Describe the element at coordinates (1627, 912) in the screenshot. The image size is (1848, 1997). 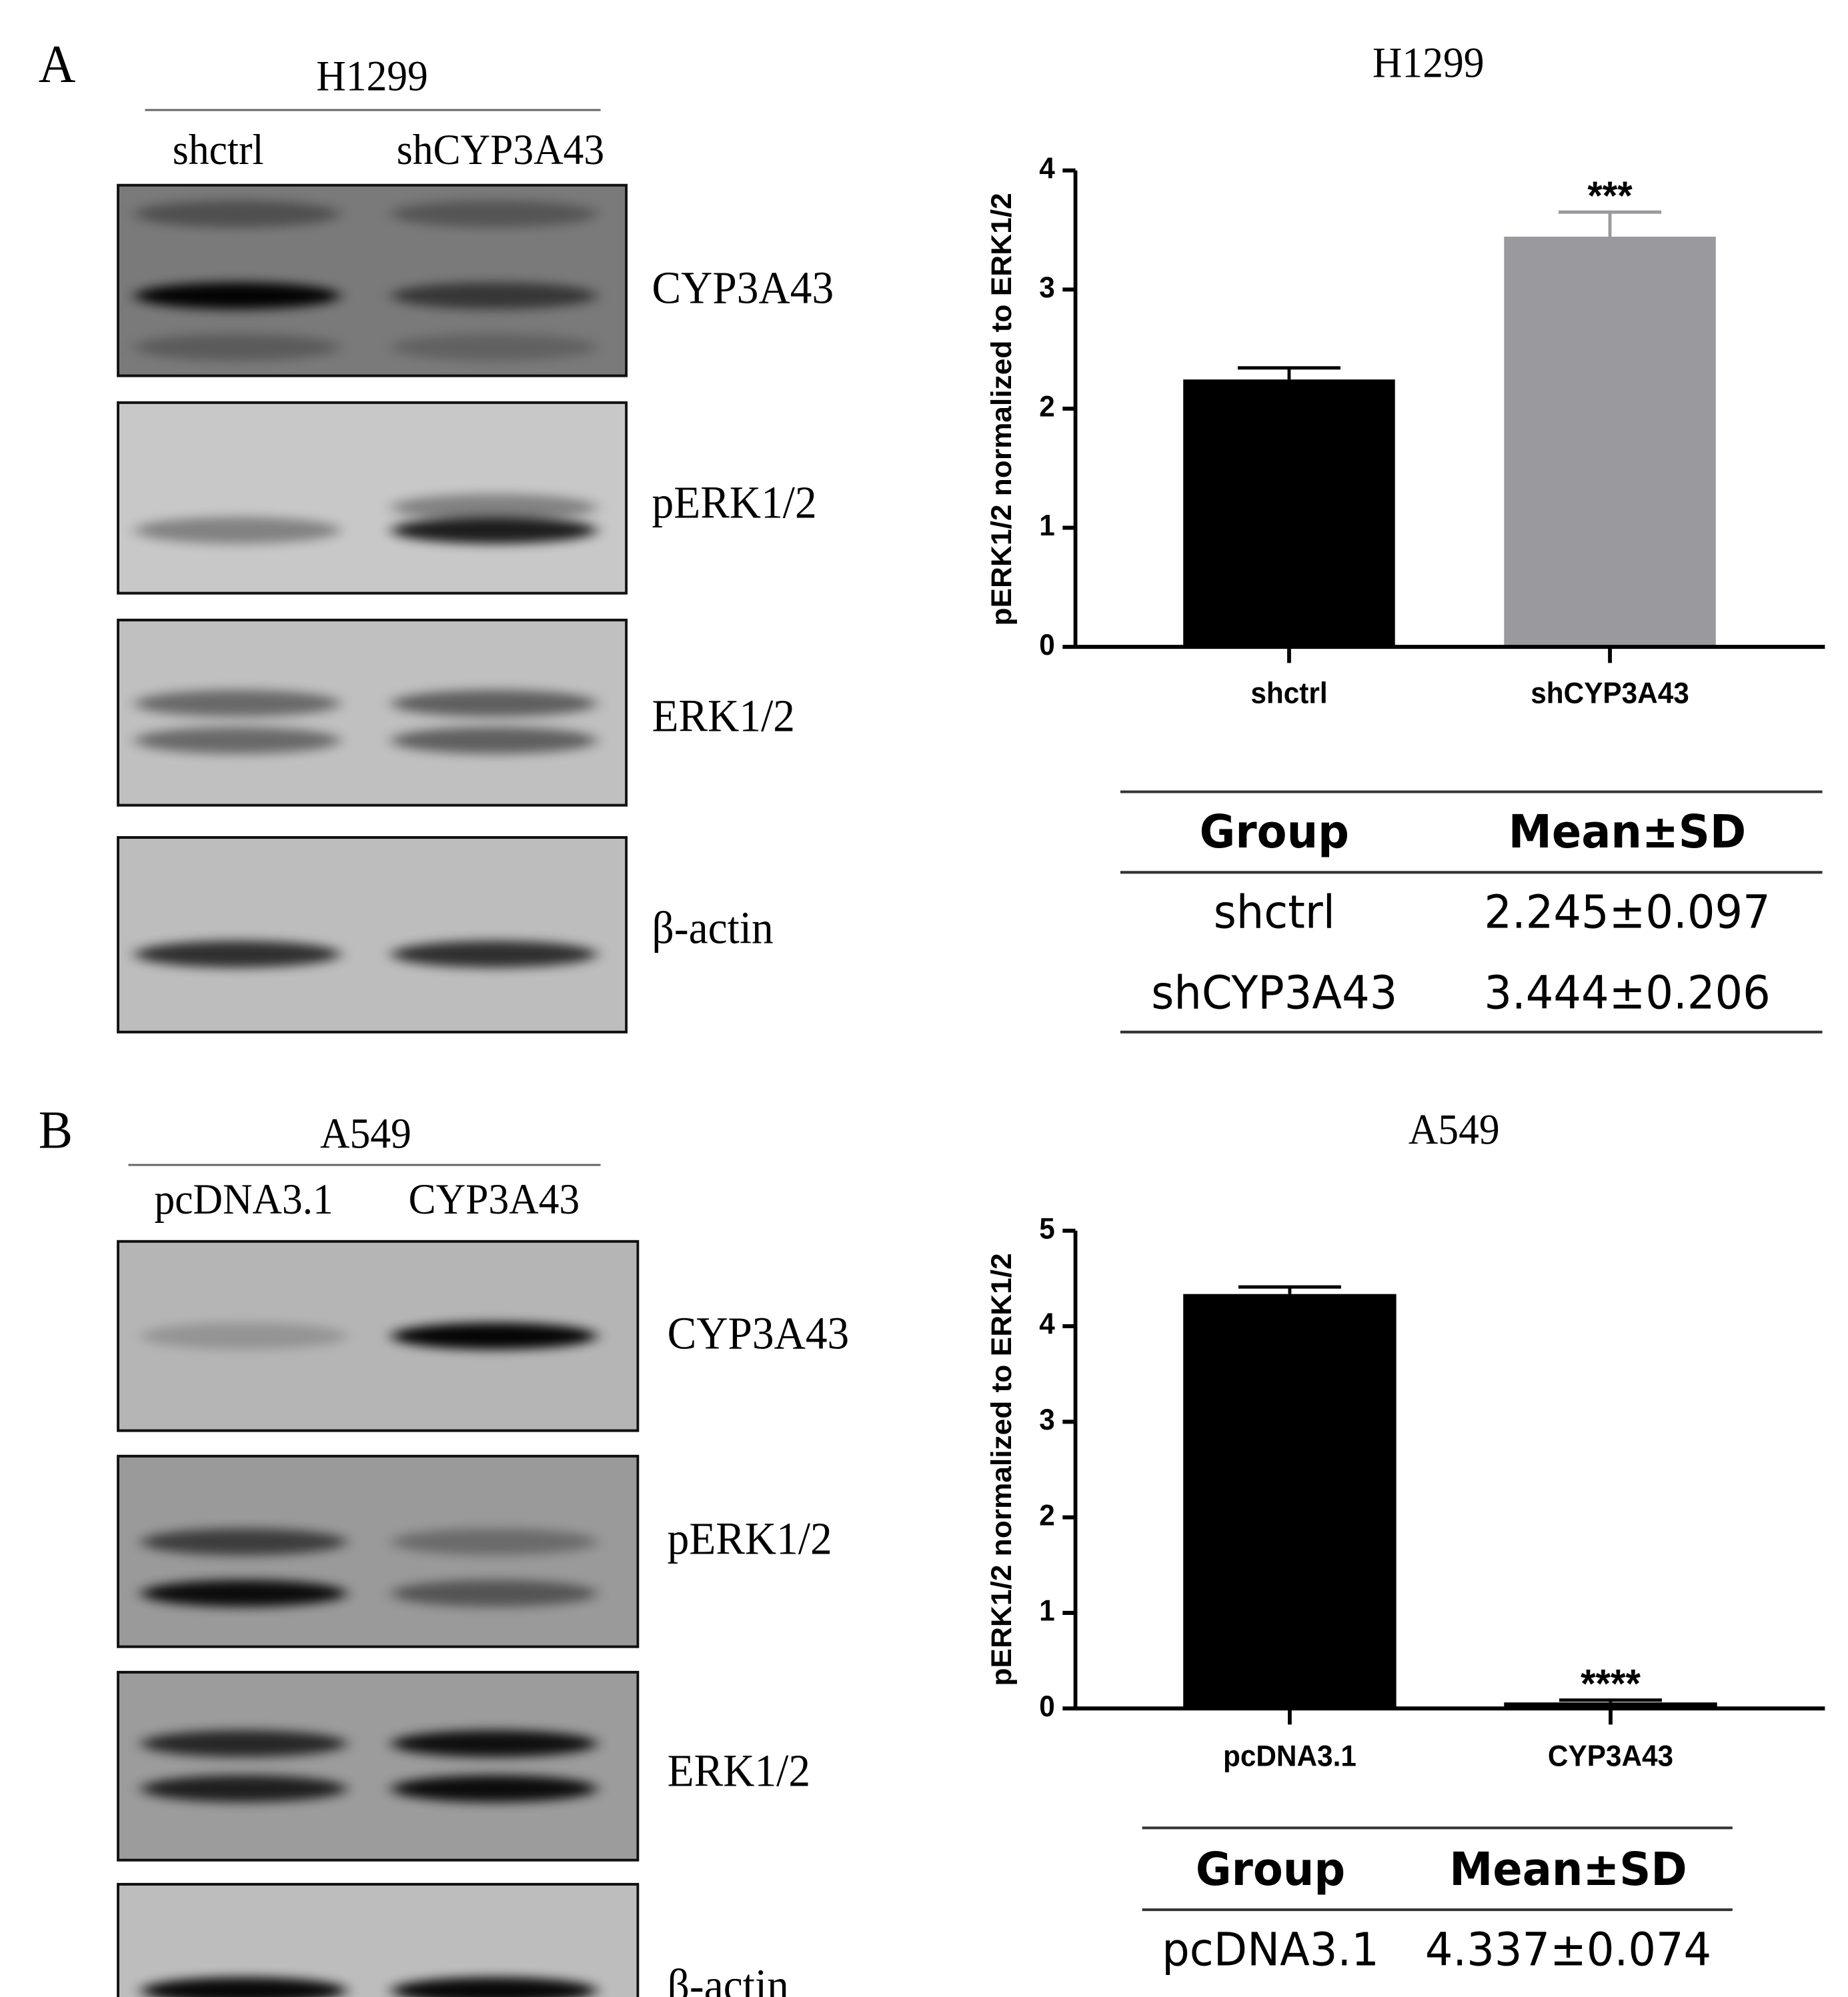
I see `table-cell: 2.245±0.097` at that location.